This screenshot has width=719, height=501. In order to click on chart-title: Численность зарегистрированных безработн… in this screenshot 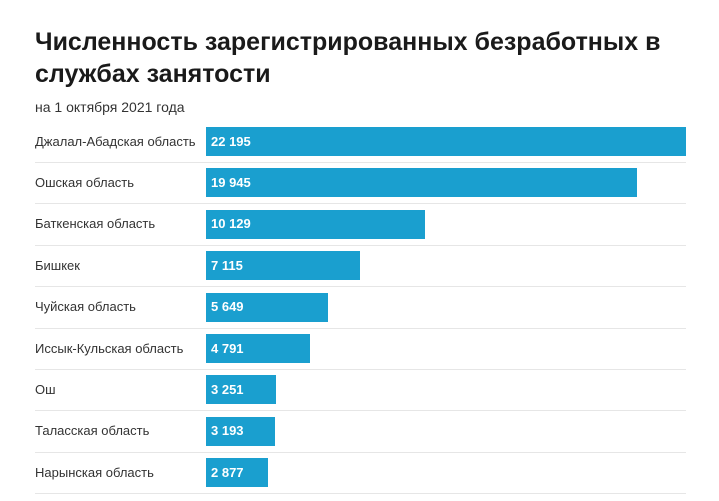, I will do `click(348, 58)`.